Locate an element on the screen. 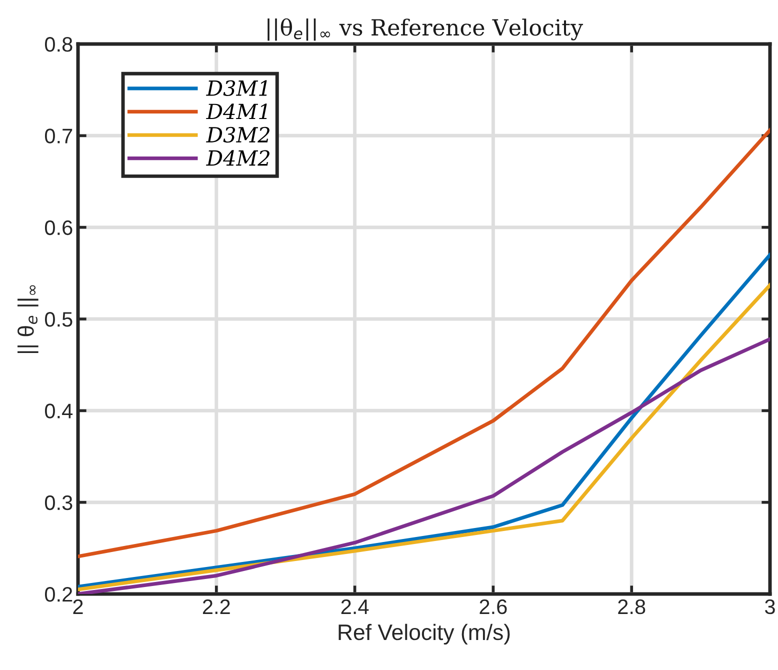 This screenshot has width=778, height=670. legend-label: D4M2 is located at coordinates (238, 158).